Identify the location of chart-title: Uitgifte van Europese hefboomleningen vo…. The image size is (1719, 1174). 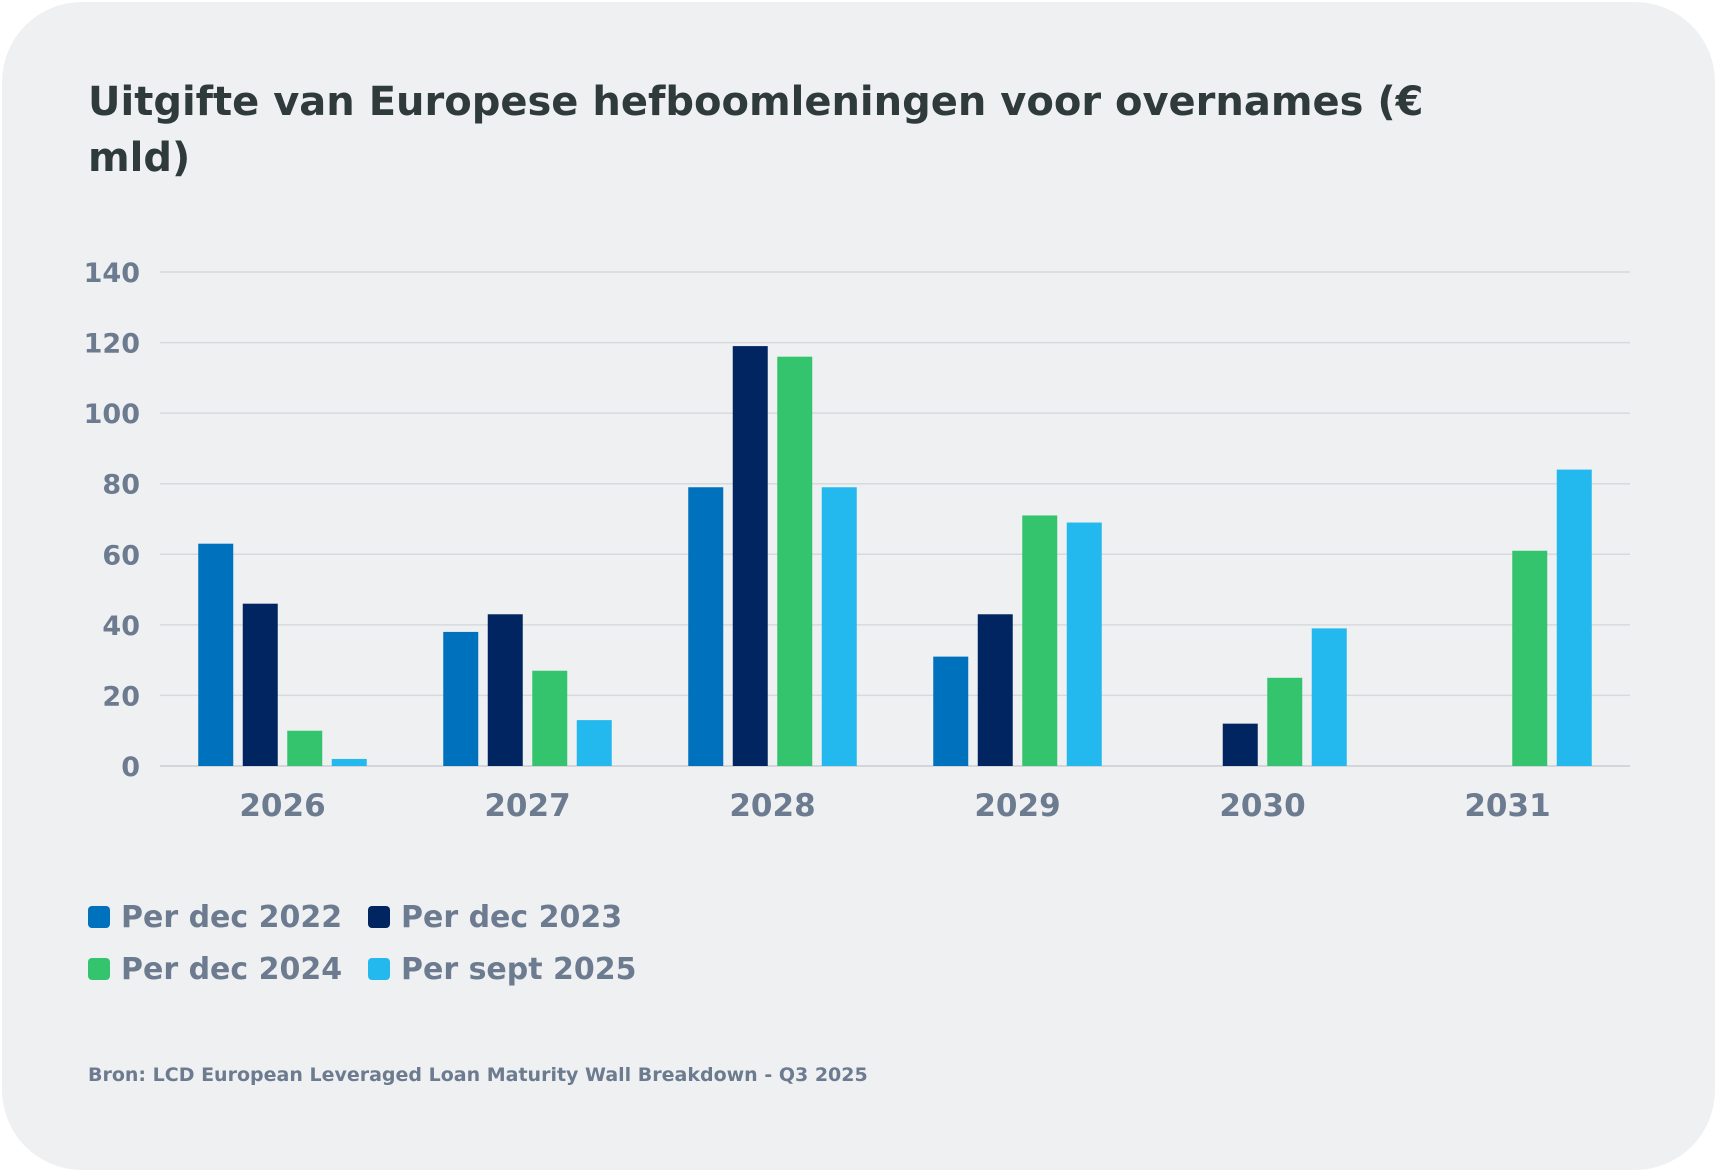
(756, 130).